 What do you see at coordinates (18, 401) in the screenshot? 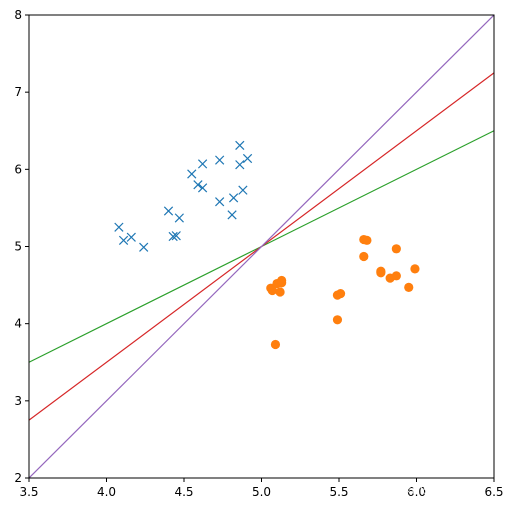
I see `y-tick-label: 3` at bounding box center [18, 401].